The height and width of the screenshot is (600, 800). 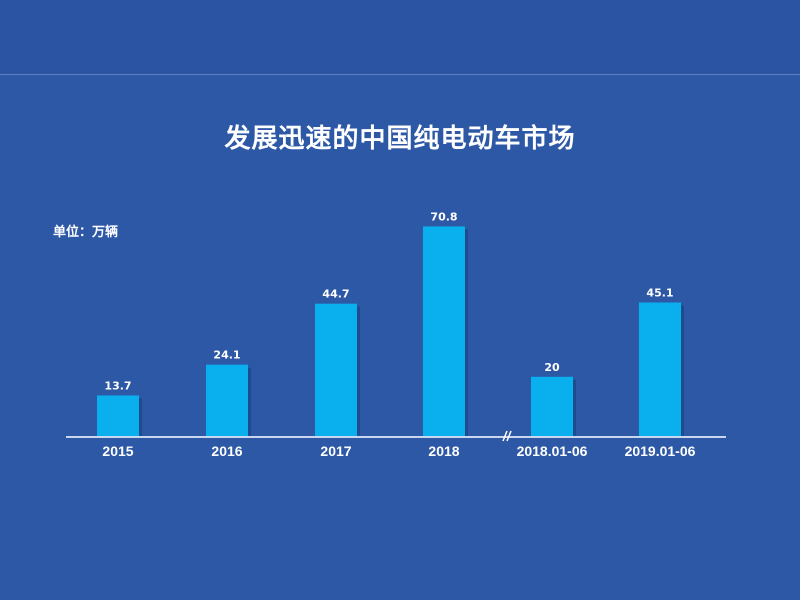 What do you see at coordinates (660, 369) in the screenshot?
I see `bar-2019.01-06` at bounding box center [660, 369].